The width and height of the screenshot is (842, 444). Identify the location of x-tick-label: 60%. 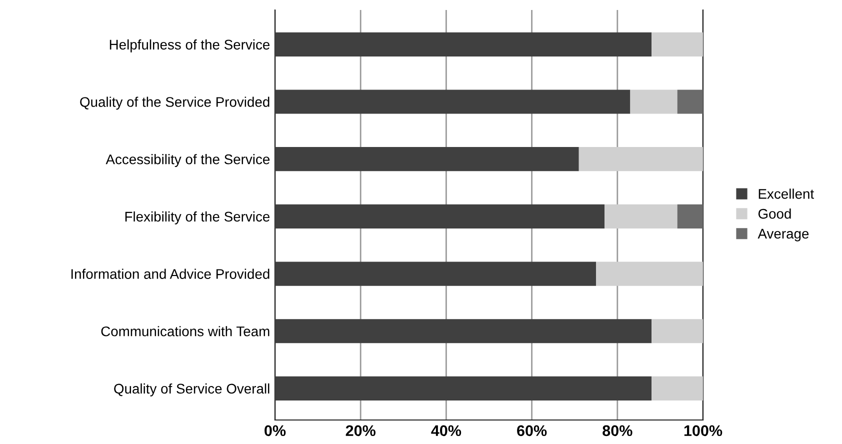
(532, 430).